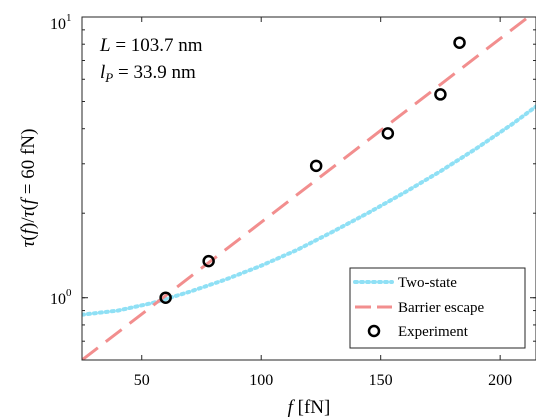 Image resolution: width=536 pixels, height=420 pixels. What do you see at coordinates (151, 45) in the screenshot?
I see `annotation-length: L = 103.7 nm` at bounding box center [151, 45].